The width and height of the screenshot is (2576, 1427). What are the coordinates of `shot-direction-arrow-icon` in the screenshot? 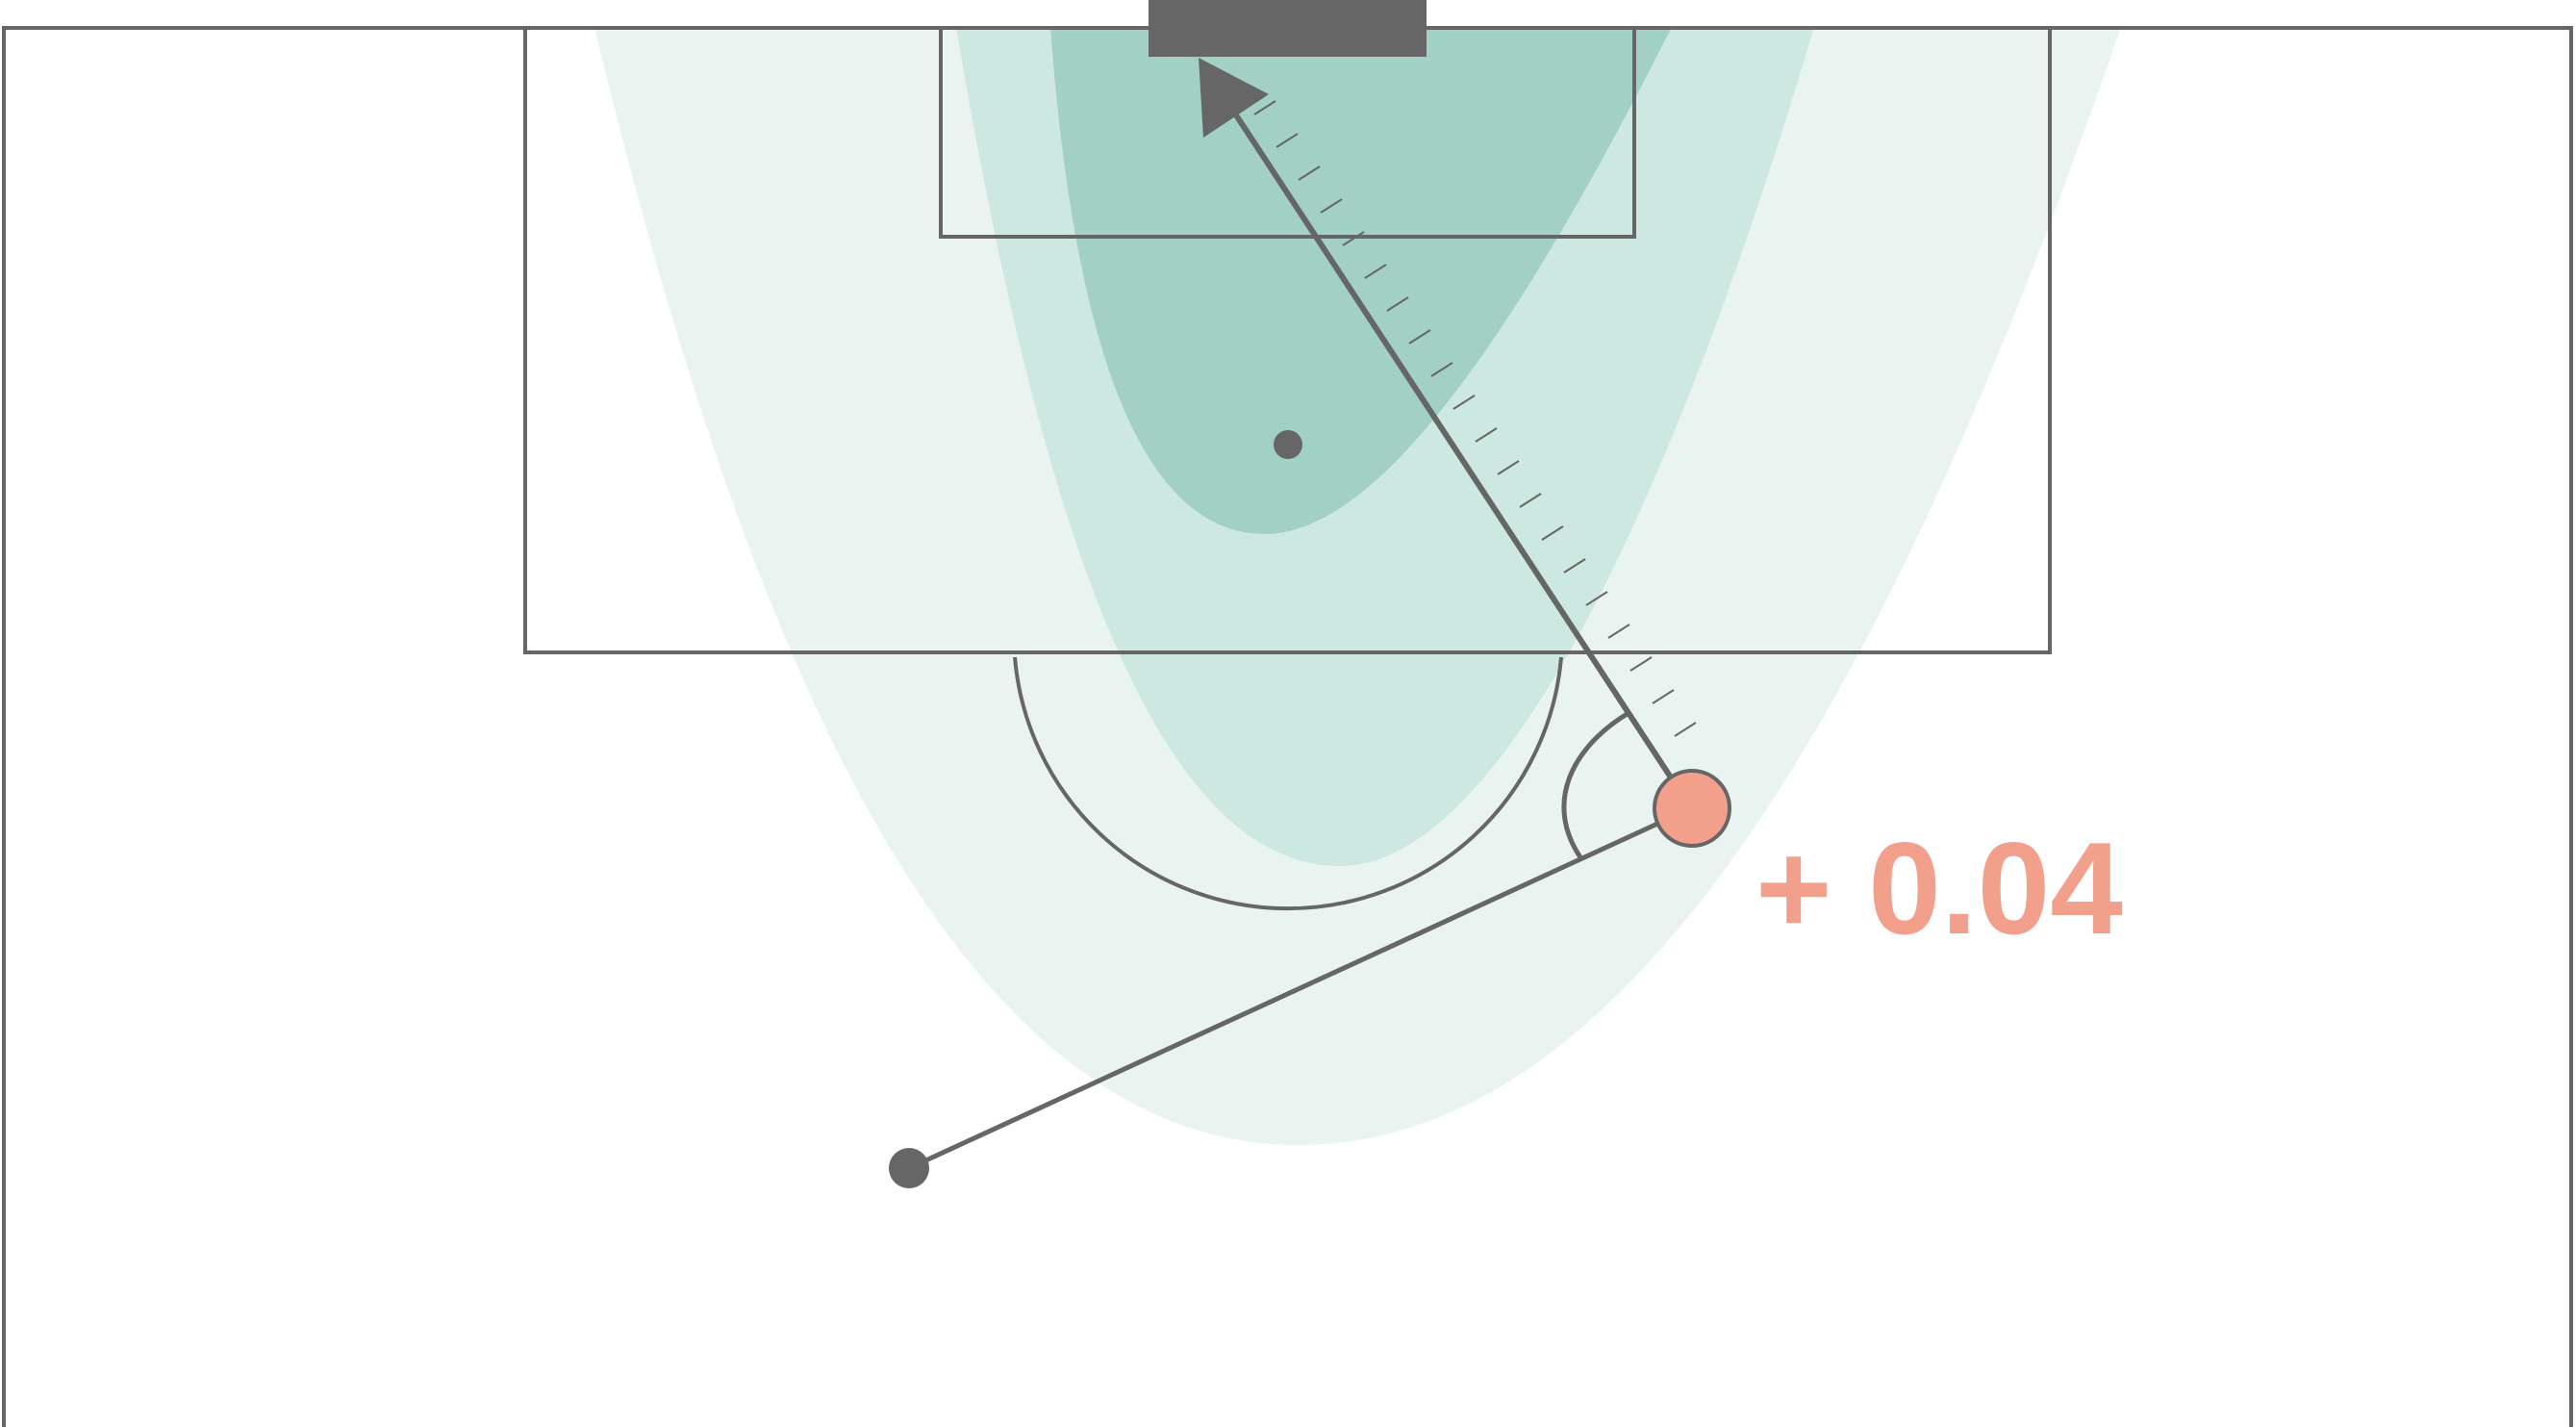 It's located at (1234, 98).